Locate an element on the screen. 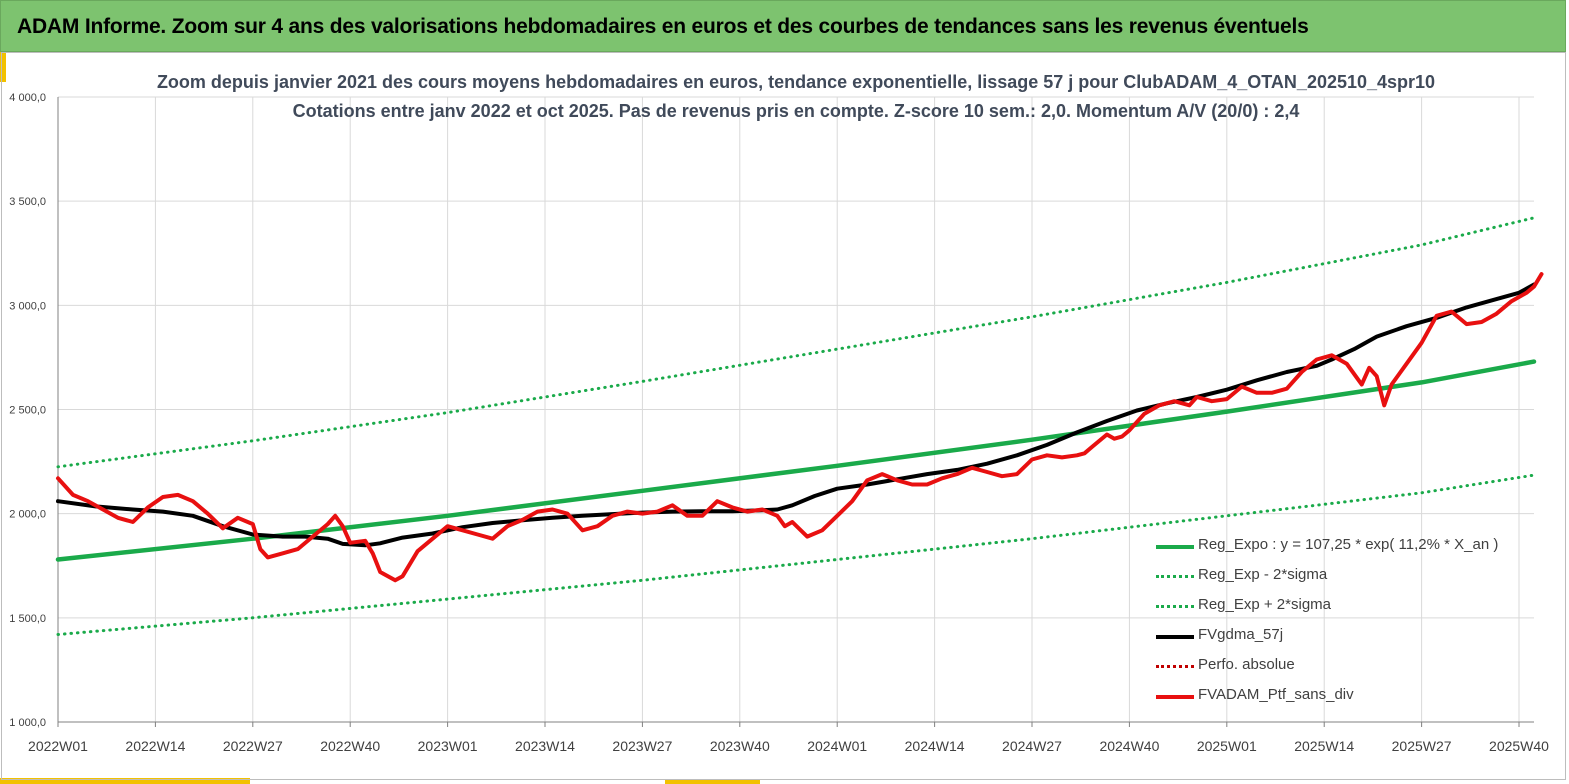 The width and height of the screenshot is (1569, 784). x-tick-label: 2023W01 is located at coordinates (448, 746).